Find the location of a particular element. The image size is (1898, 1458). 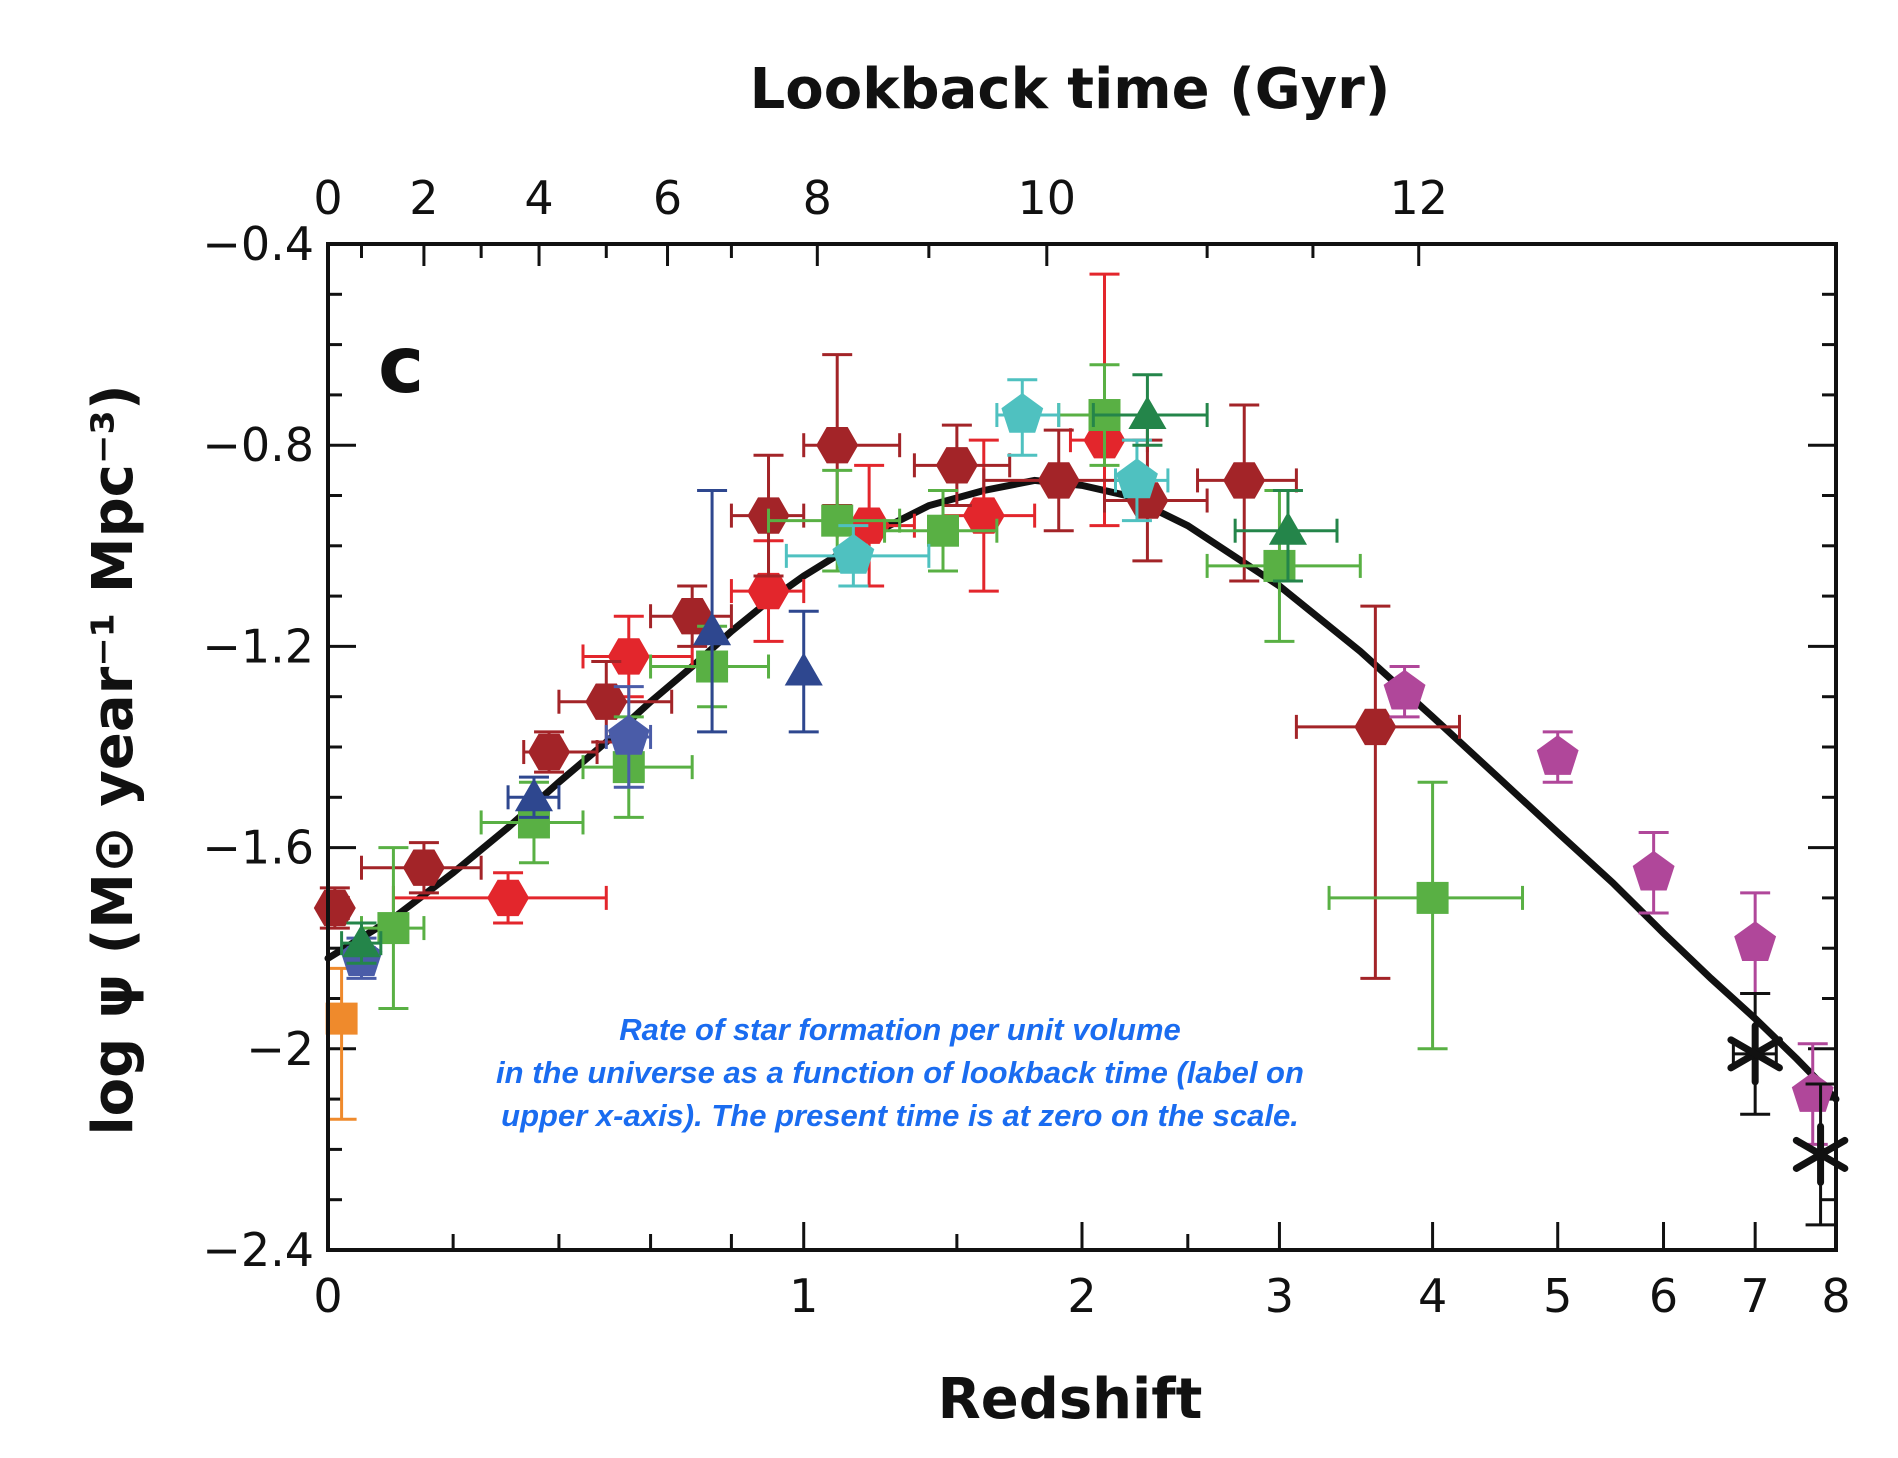

top-tick-label: 12 is located at coordinates (1418, 198).